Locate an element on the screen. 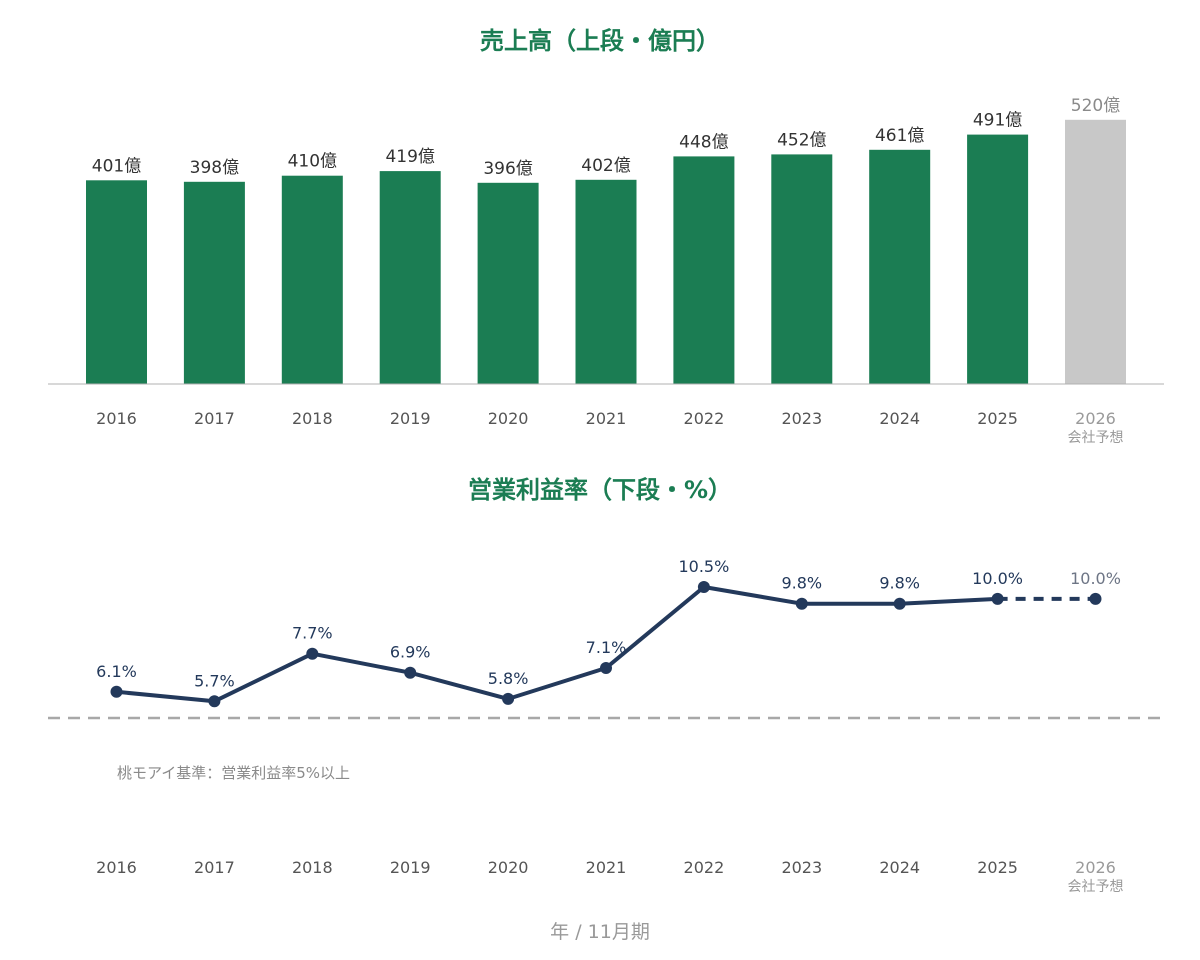 The height and width of the screenshot is (960, 1200). margin-line-segment-2024-2025 is located at coordinates (948, 601).